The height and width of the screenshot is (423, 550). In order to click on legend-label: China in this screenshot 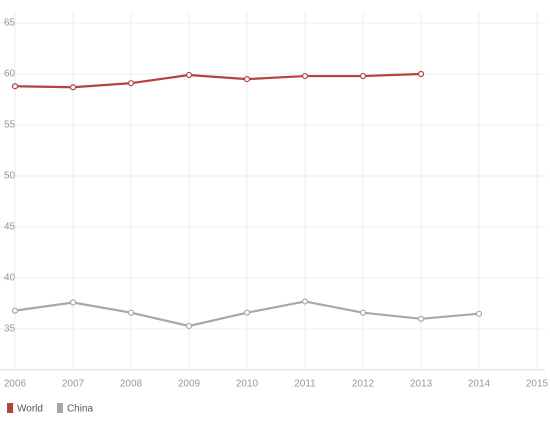, I will do `click(80, 409)`.